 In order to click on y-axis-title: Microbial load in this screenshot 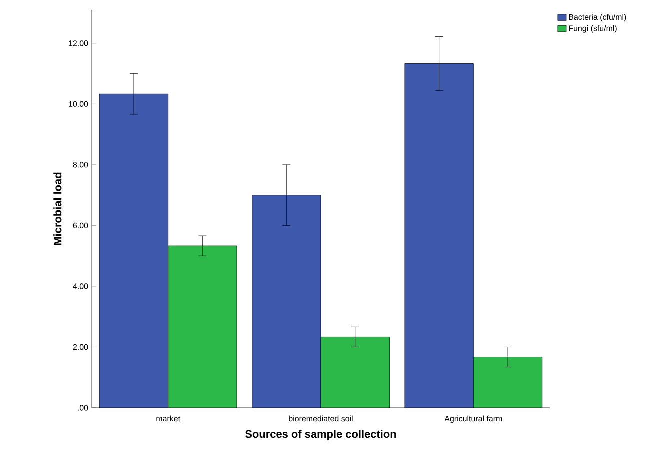, I will do `click(58, 209)`.